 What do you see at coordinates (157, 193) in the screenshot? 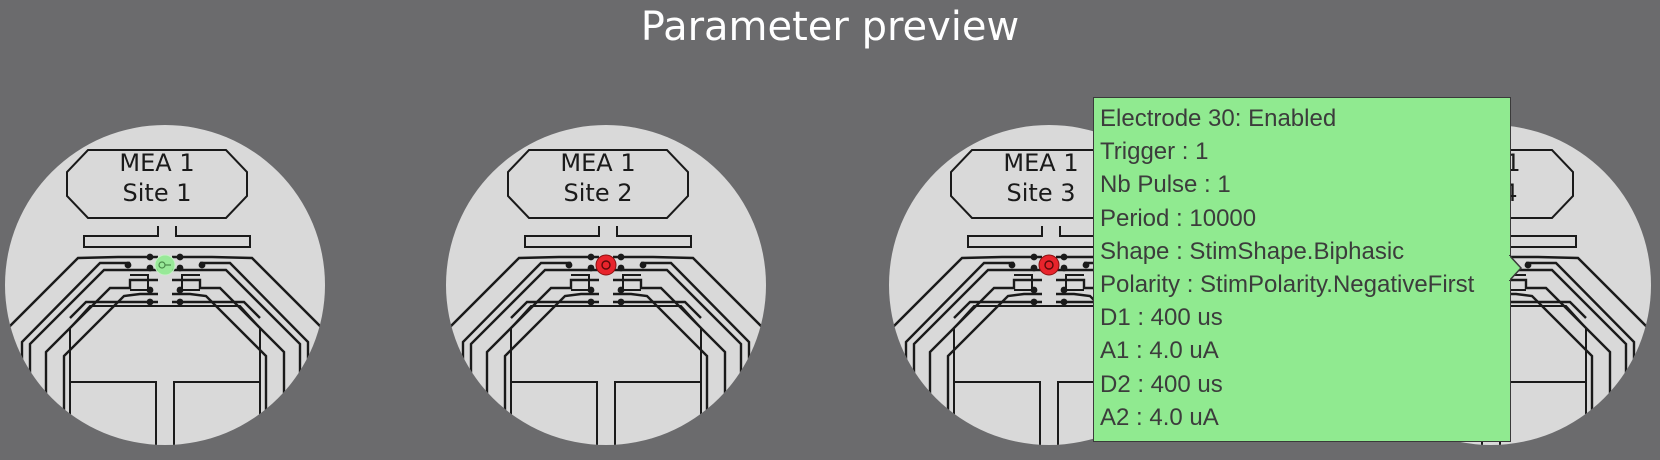
I see `site-label: Site 1` at bounding box center [157, 193].